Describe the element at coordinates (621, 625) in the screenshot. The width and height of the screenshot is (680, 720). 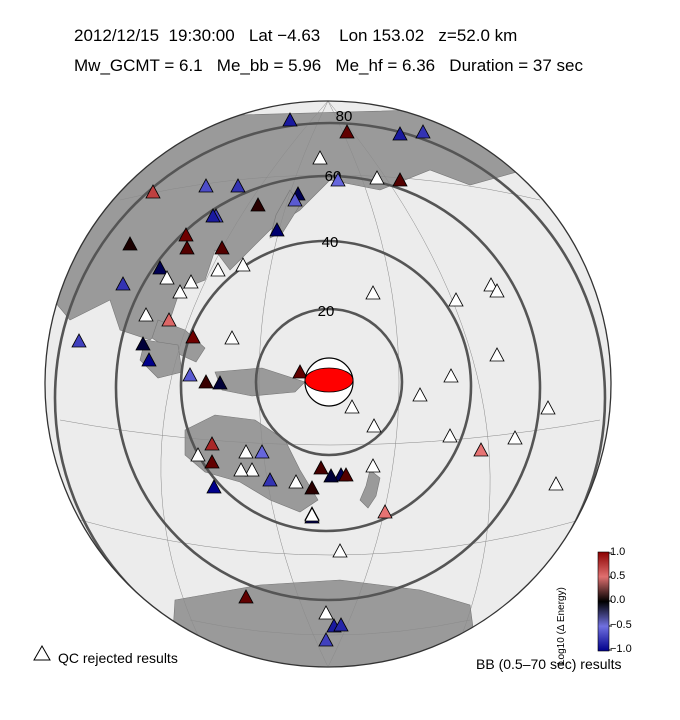
I see `colorbar-tick-label: −0.5` at that location.